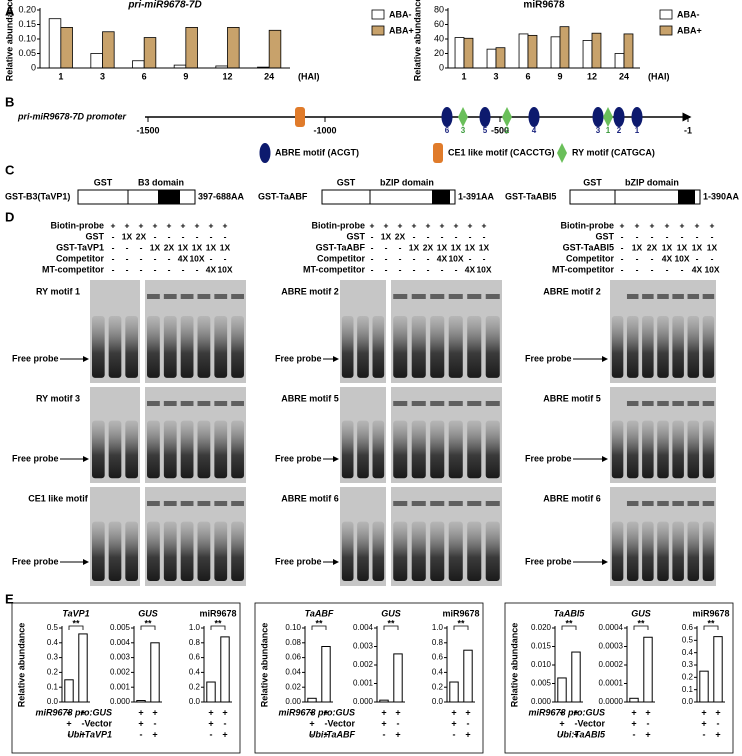 This screenshot has width=742, height=756. Describe the element at coordinates (9, 216) in the screenshot. I see `panel-label: D` at that location.